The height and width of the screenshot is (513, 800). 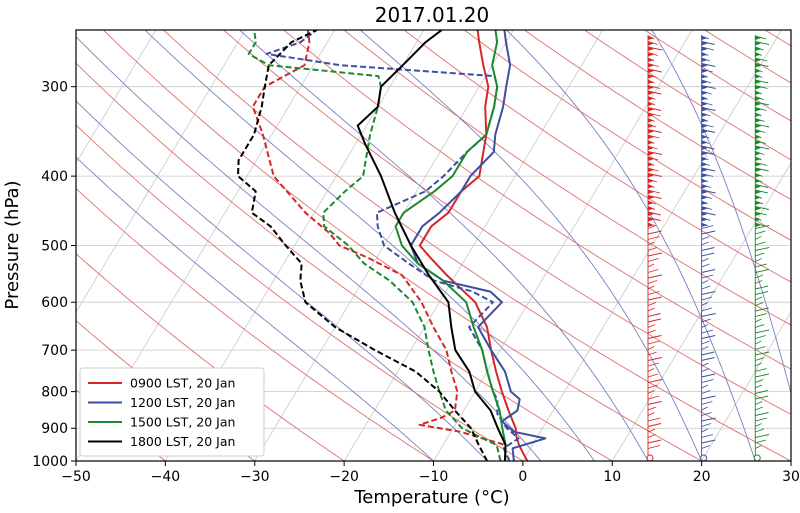 I want to click on x-axis-ticks: −50 −40 −30 −20 −10 0 10 20 30, so click(x=430, y=473).